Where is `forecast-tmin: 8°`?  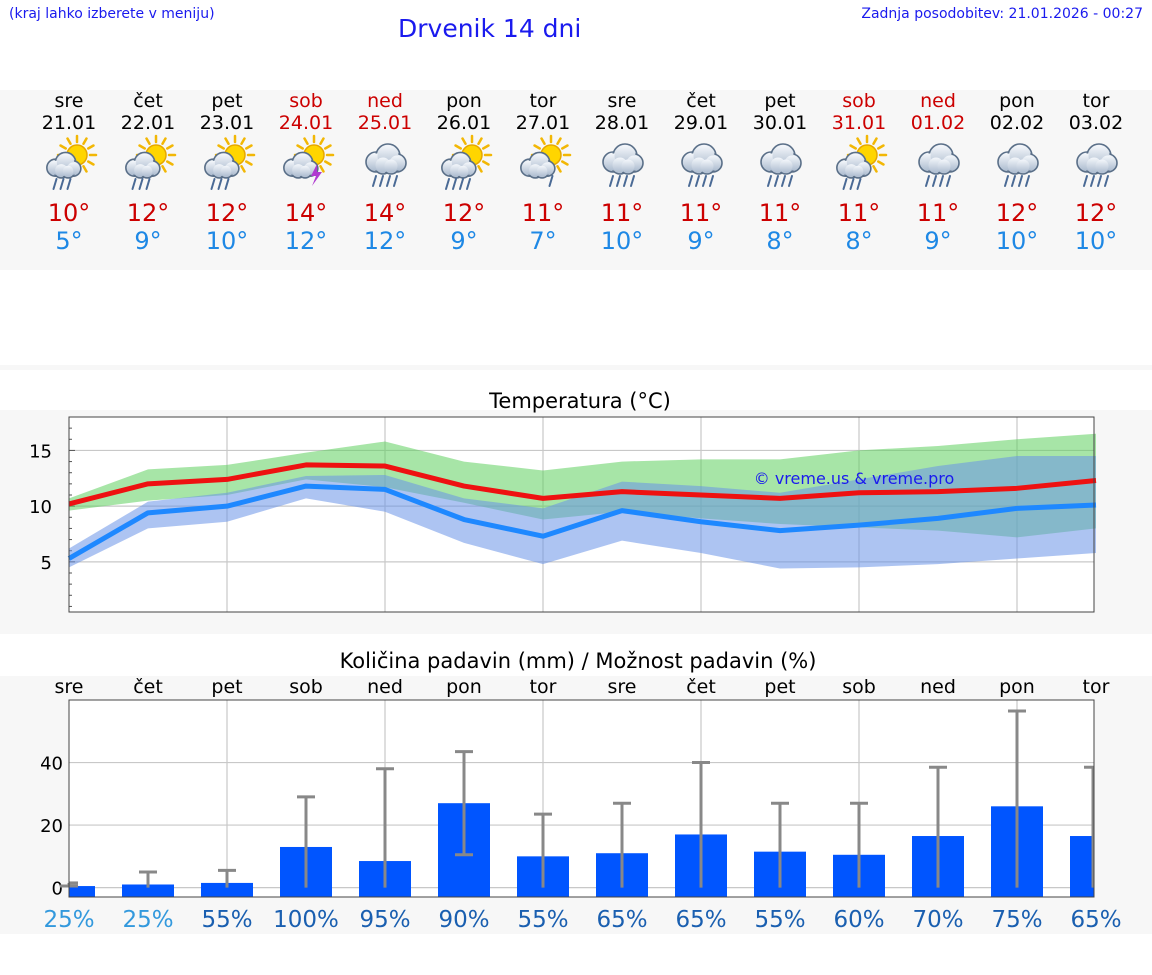 forecast-tmin: 8° is located at coordinates (858, 241).